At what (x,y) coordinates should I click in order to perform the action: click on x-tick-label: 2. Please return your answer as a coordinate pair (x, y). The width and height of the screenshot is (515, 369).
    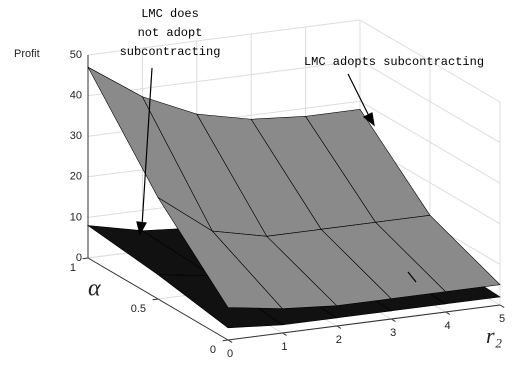
    Looking at the image, I should click on (339, 340).